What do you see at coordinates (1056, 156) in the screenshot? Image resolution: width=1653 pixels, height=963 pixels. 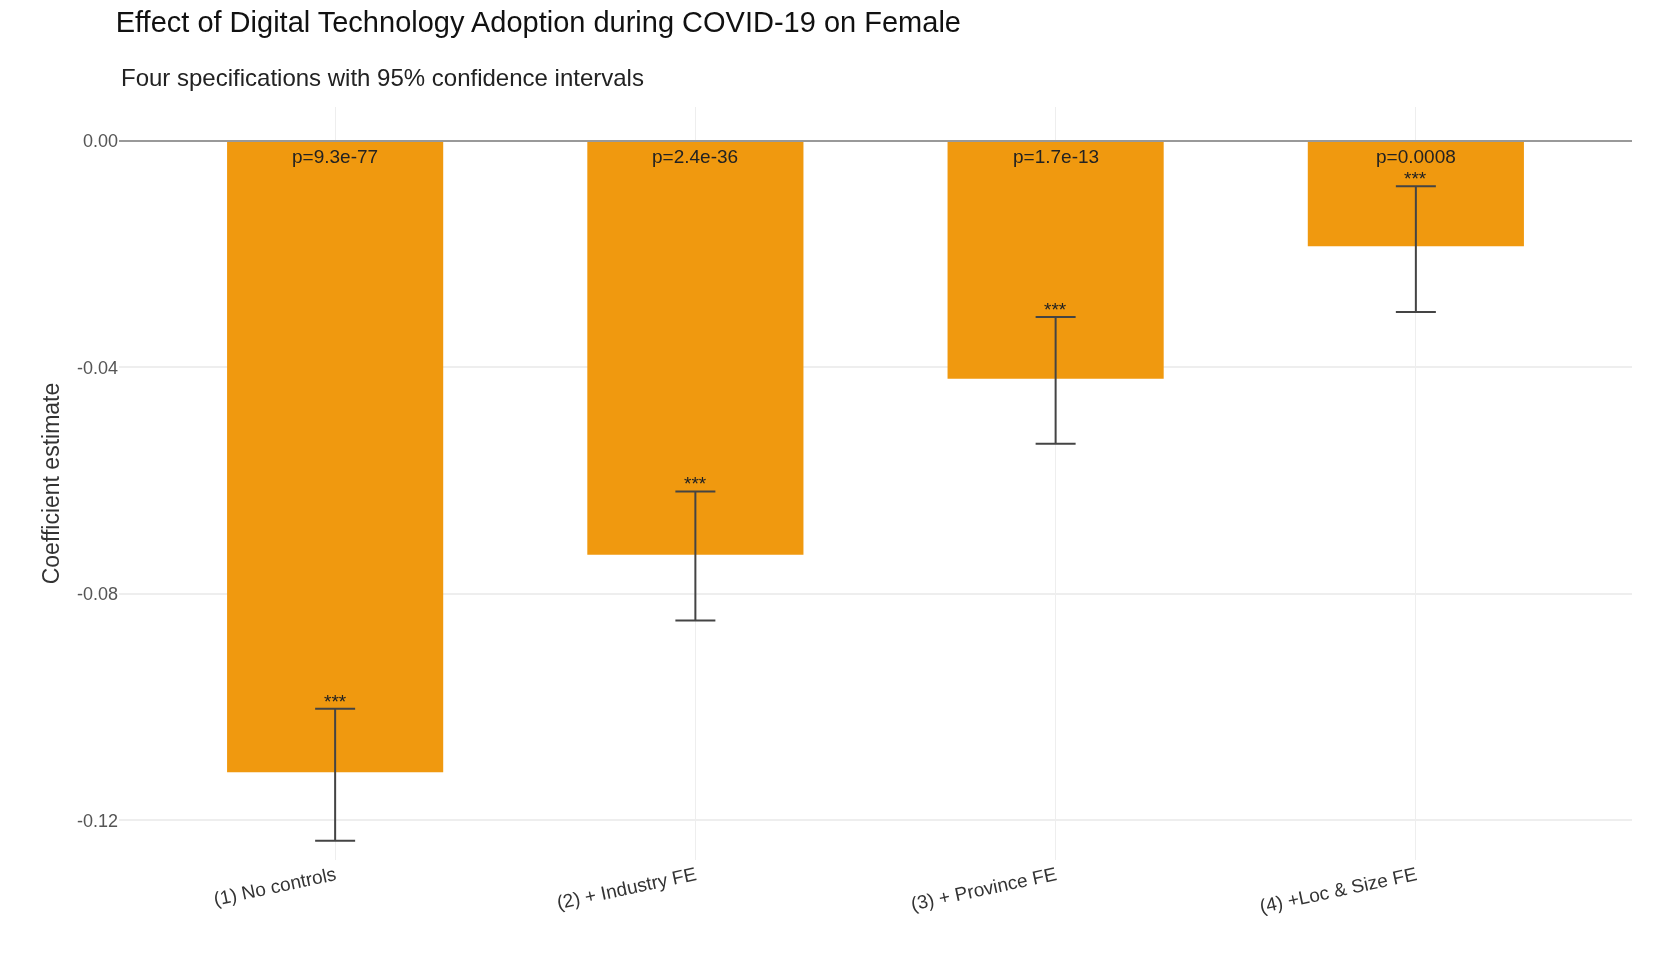 I see `annotation: p=1.7e-13` at bounding box center [1056, 156].